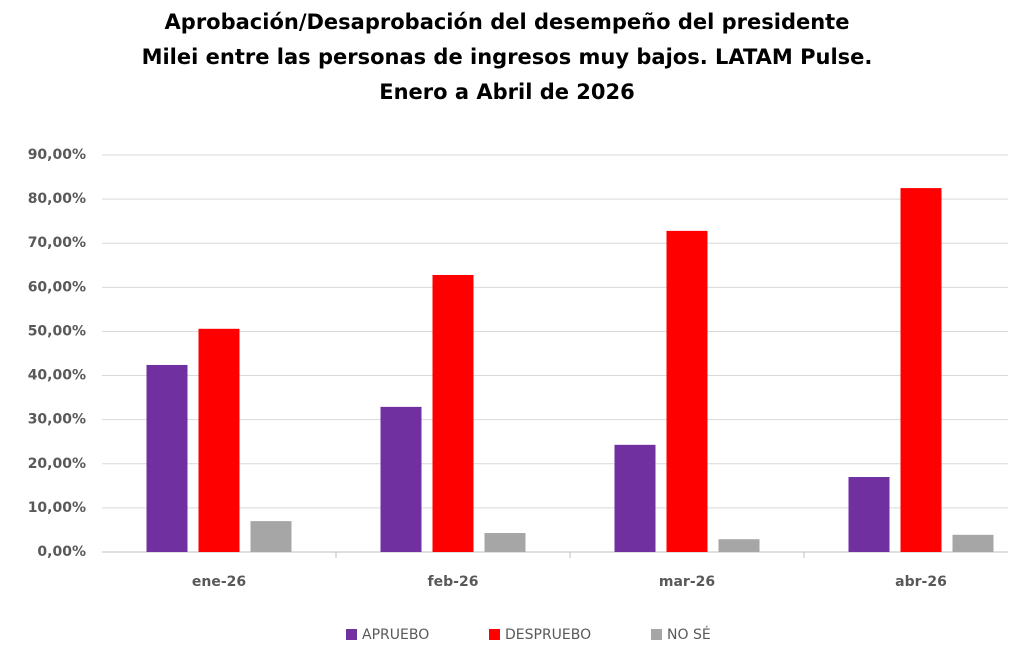 The height and width of the screenshot is (649, 1014). Describe the element at coordinates (57, 464) in the screenshot. I see `y-tick-label: 20,00%` at that location.